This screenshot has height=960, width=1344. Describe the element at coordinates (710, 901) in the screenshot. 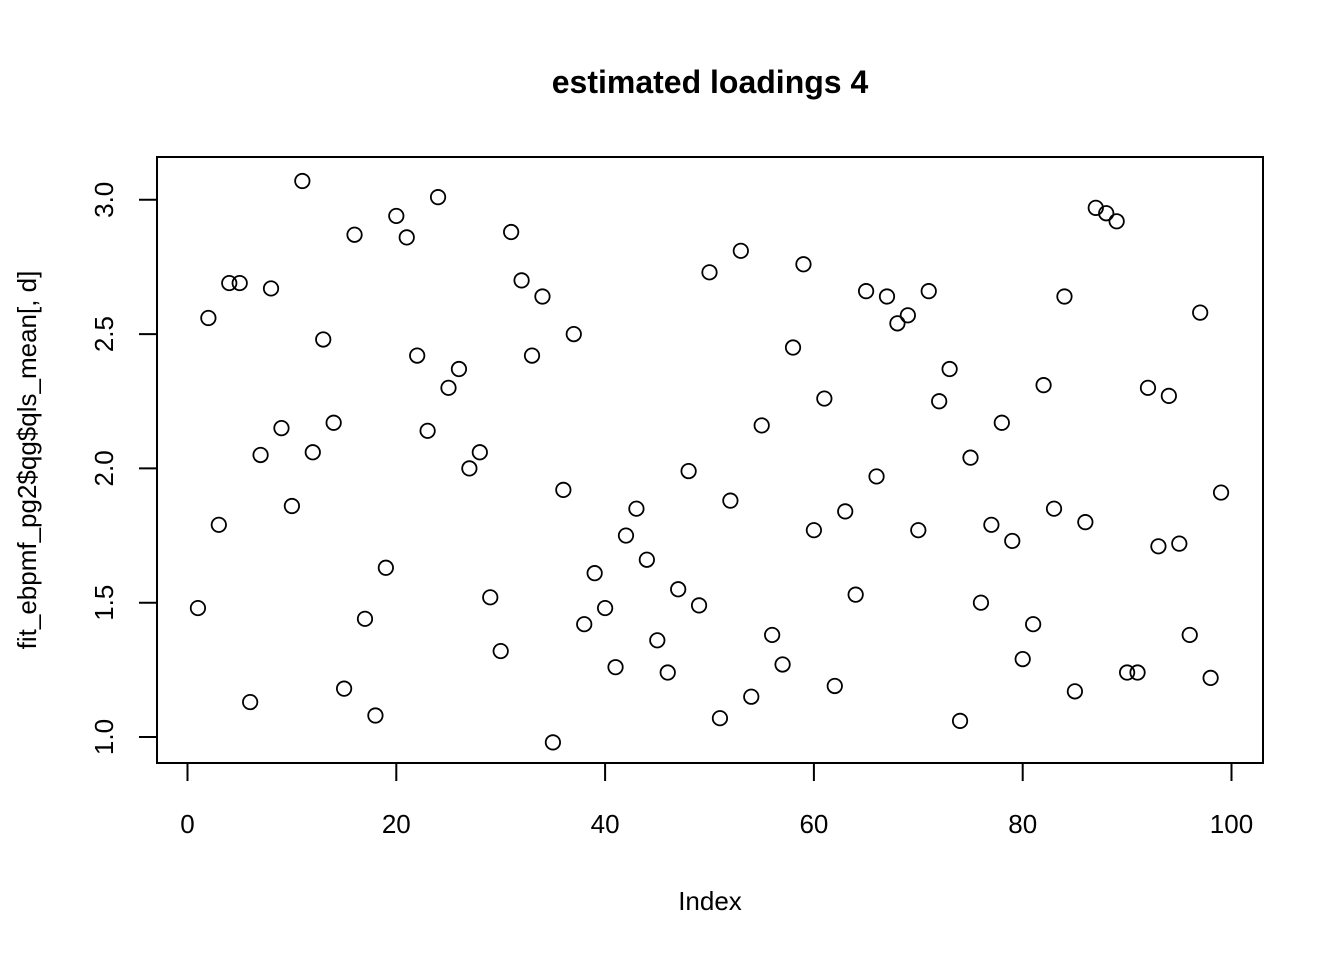

I see `x-axis-label: Index` at that location.